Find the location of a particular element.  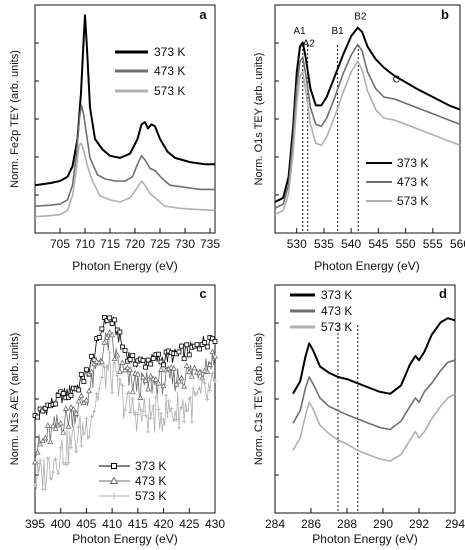

x-tick-label: 294 is located at coordinates (455, 524).